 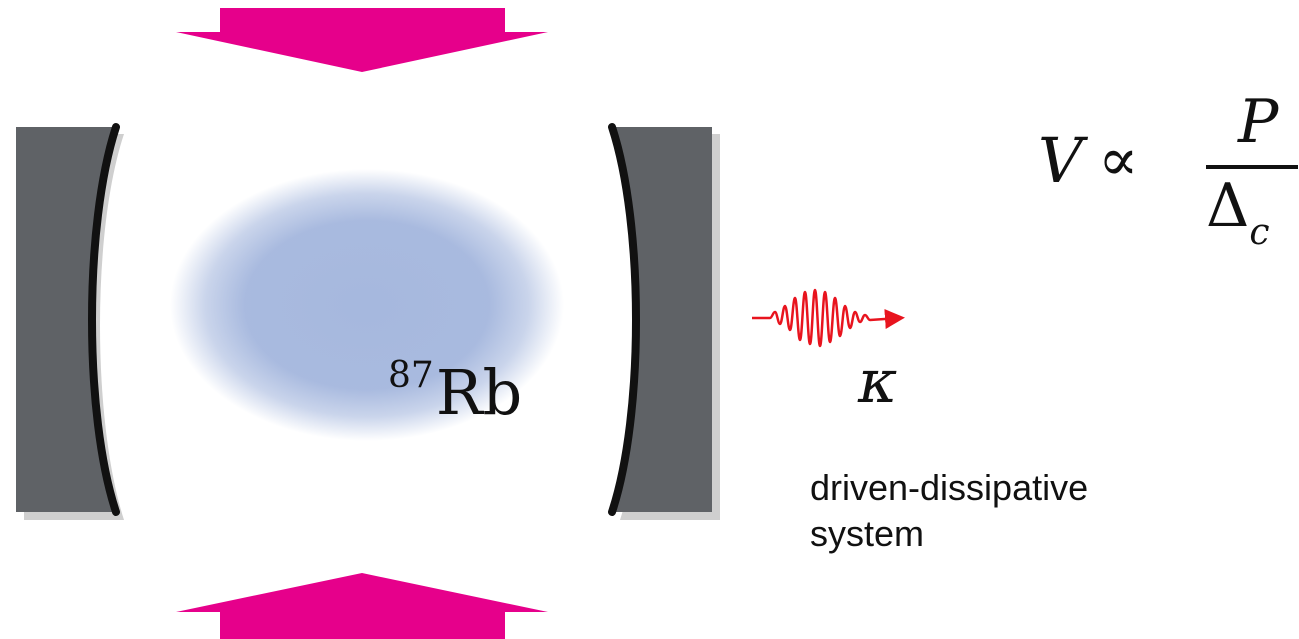 I want to click on system-description: driven-dissipative system, so click(x=949, y=510).